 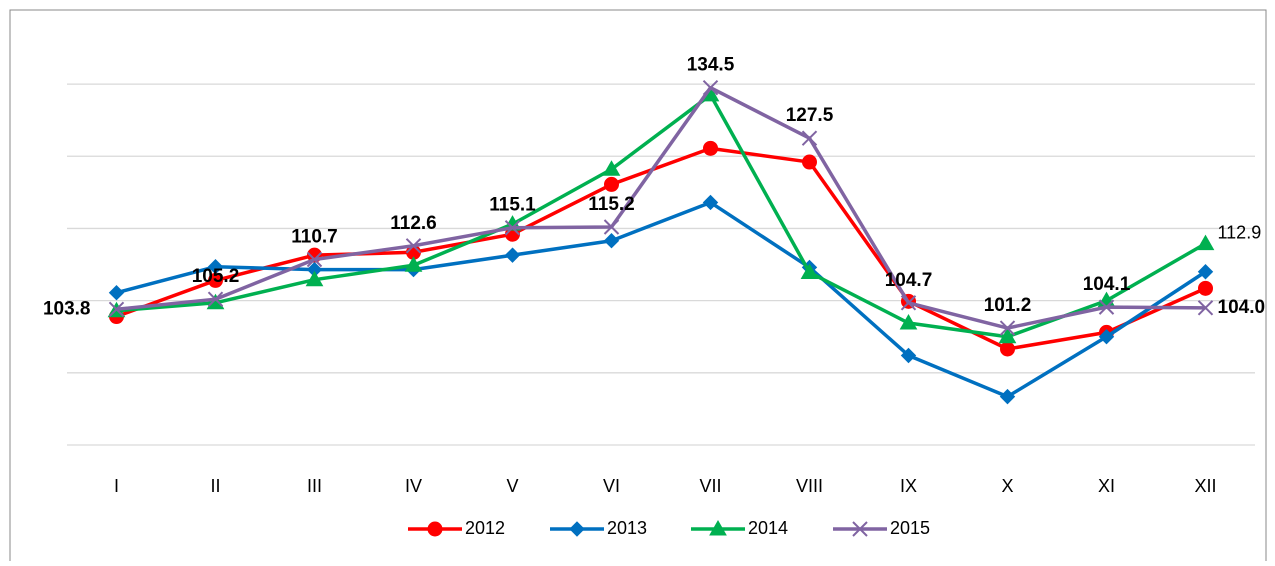 I want to click on x-tick-label: IV, so click(x=413, y=486).